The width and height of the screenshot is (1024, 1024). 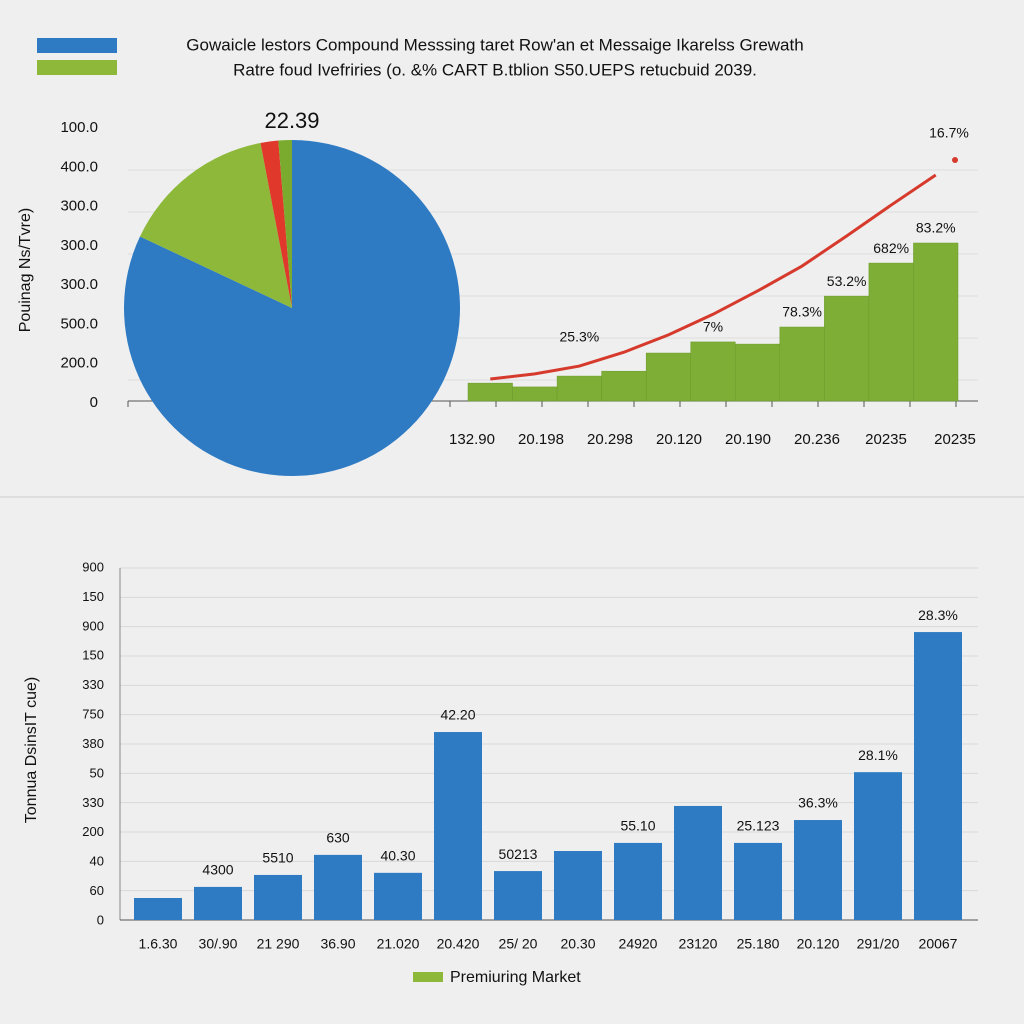 I want to click on y-tick-label: 60, so click(x=97, y=890).